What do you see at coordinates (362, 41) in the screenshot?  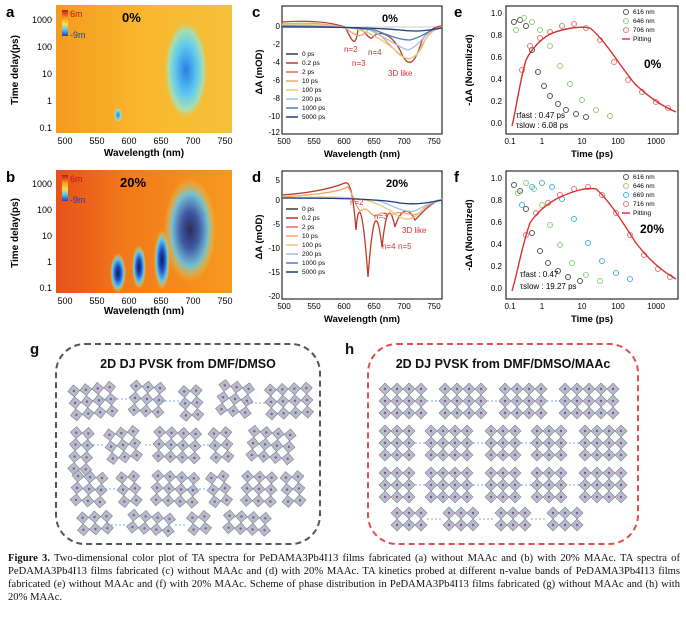 I see `spectra-curves` at bounding box center [362, 41].